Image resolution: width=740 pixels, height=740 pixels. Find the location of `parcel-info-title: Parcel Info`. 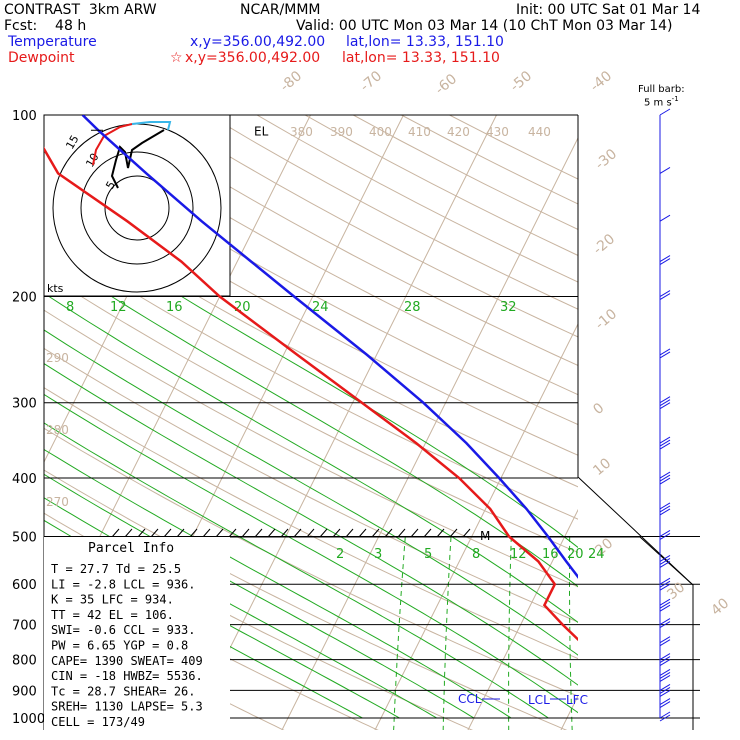

parcel-info-title: Parcel Info is located at coordinates (131, 548).